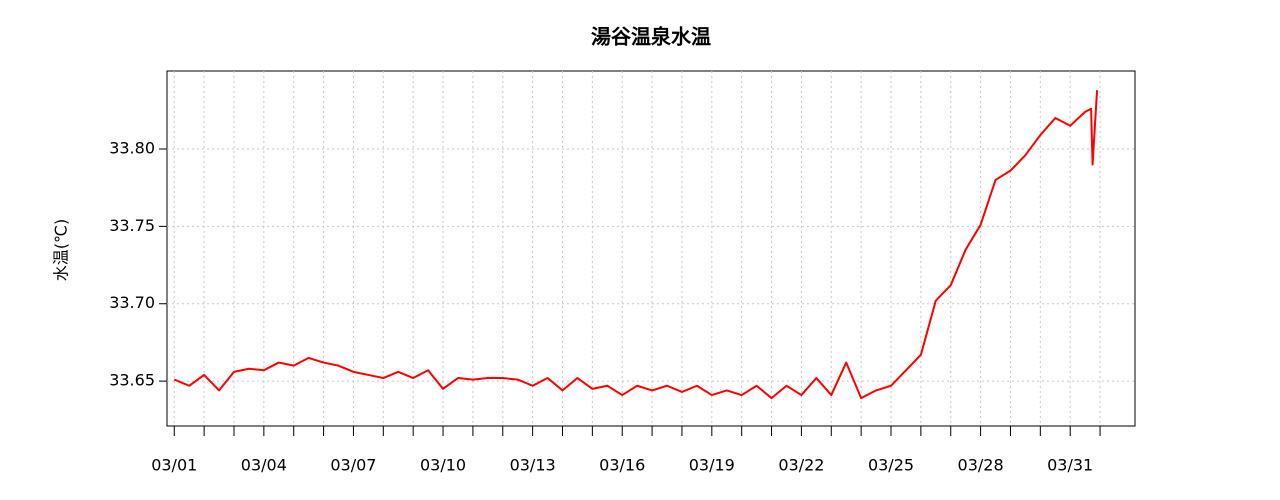 The height and width of the screenshot is (500, 1280). What do you see at coordinates (801, 465) in the screenshot?
I see `x-tick-label: 03/22` at bounding box center [801, 465].